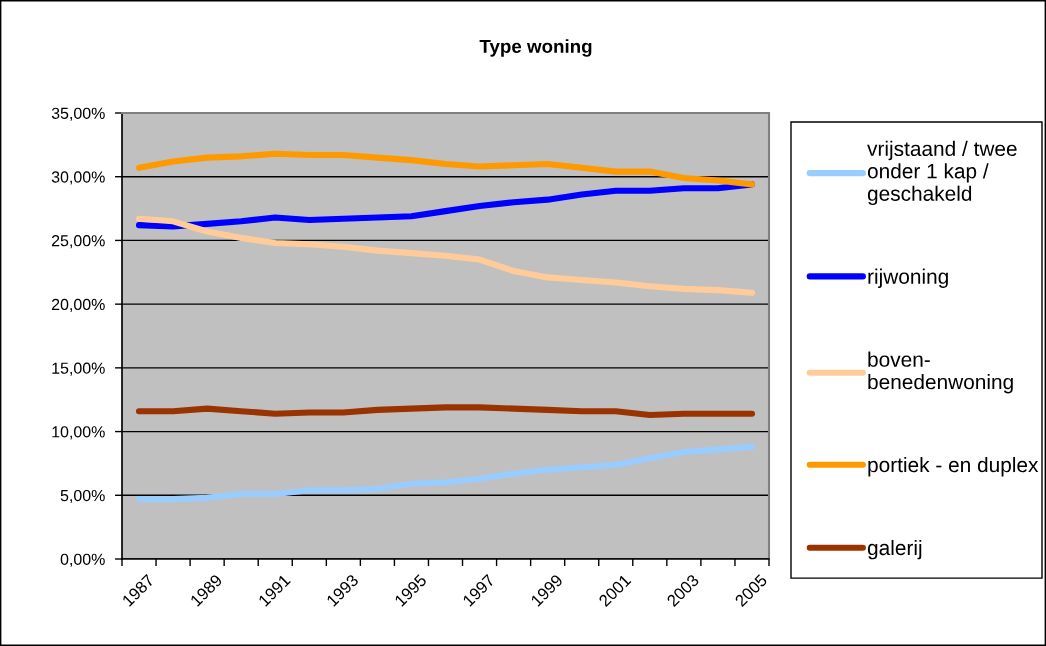 This screenshot has width=1046, height=646. I want to click on y-tick-label: 0,00%, so click(82, 560).